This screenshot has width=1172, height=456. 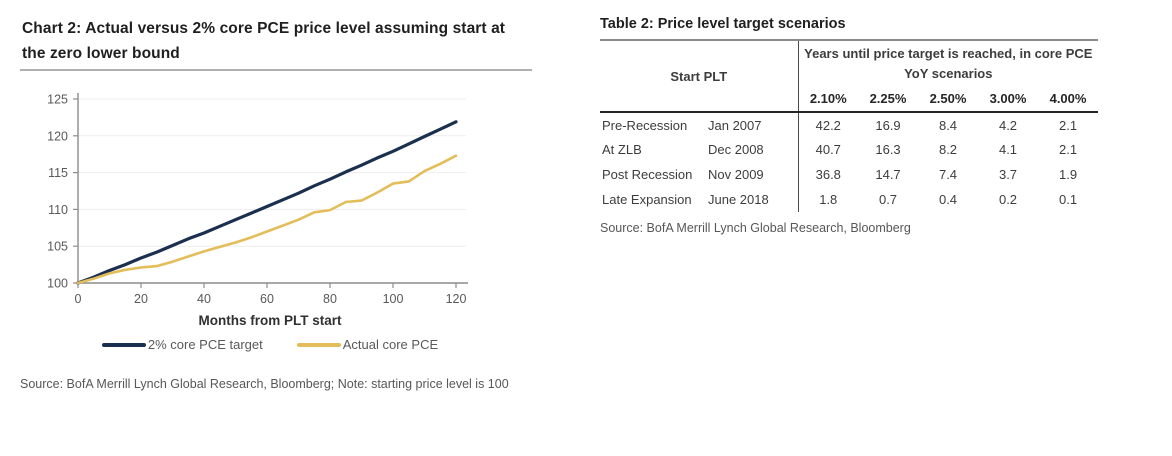 What do you see at coordinates (888, 199) in the screenshot?
I see `value-cell: 0.7` at bounding box center [888, 199].